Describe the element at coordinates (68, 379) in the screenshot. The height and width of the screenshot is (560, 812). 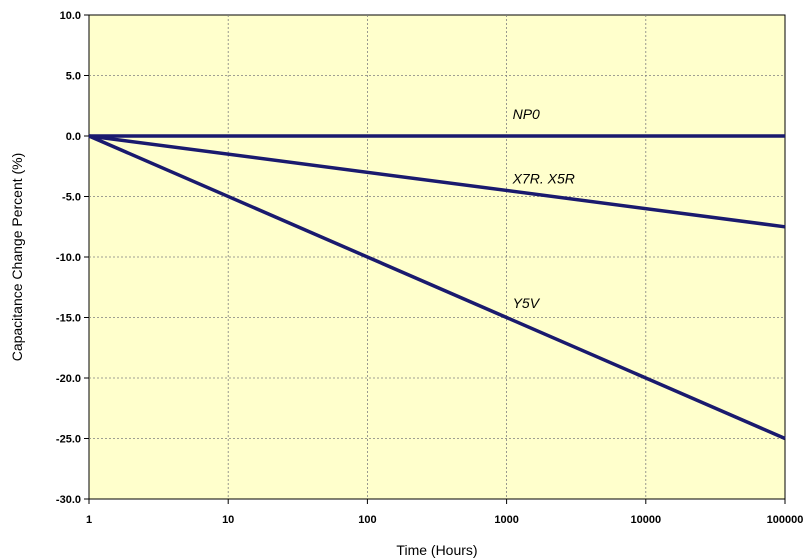
I see `y-tick-label: -20.0` at that location.